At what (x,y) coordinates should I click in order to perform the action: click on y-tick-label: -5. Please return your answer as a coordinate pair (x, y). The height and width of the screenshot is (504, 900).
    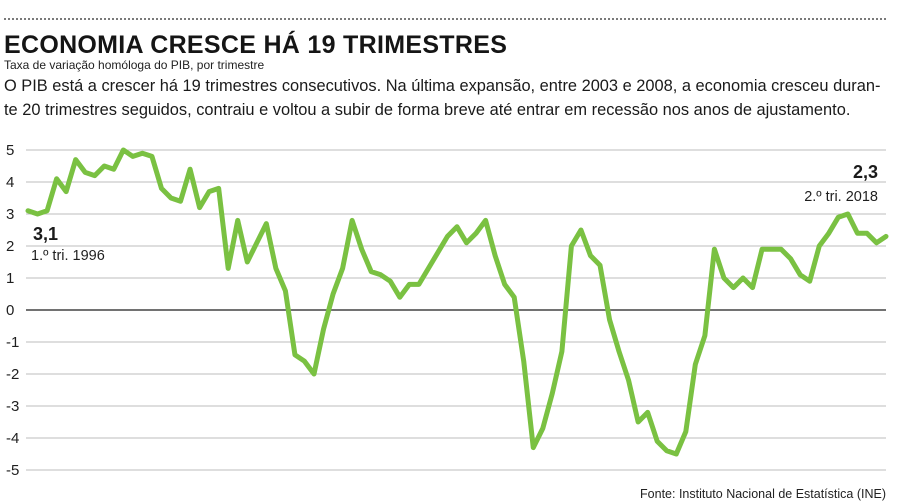
    Looking at the image, I should click on (12, 470).